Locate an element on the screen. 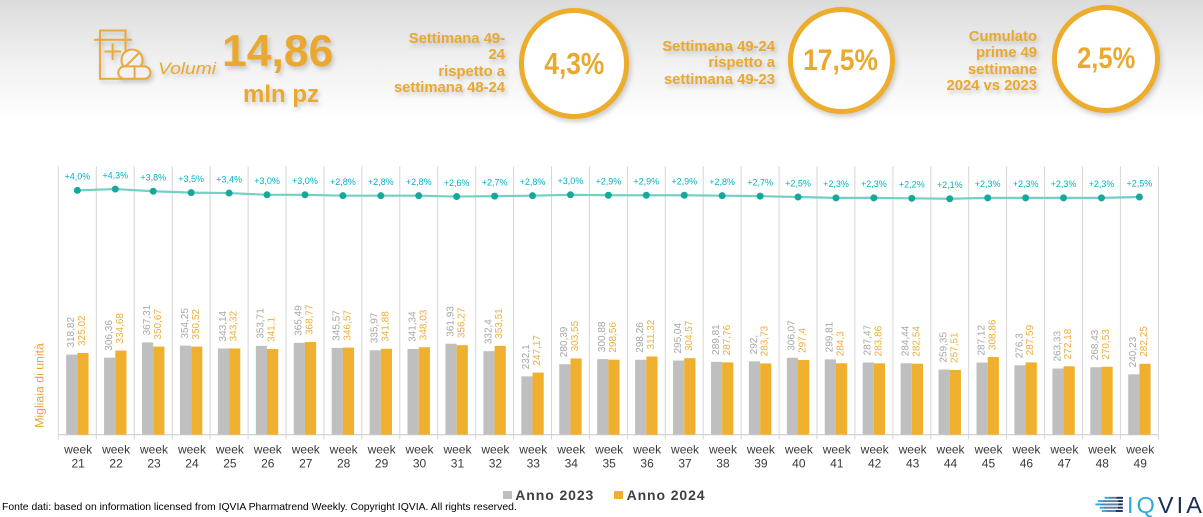 Image resolution: width=1203 pixels, height=517 pixels. svg-text: 283,86 is located at coordinates (879, 340).